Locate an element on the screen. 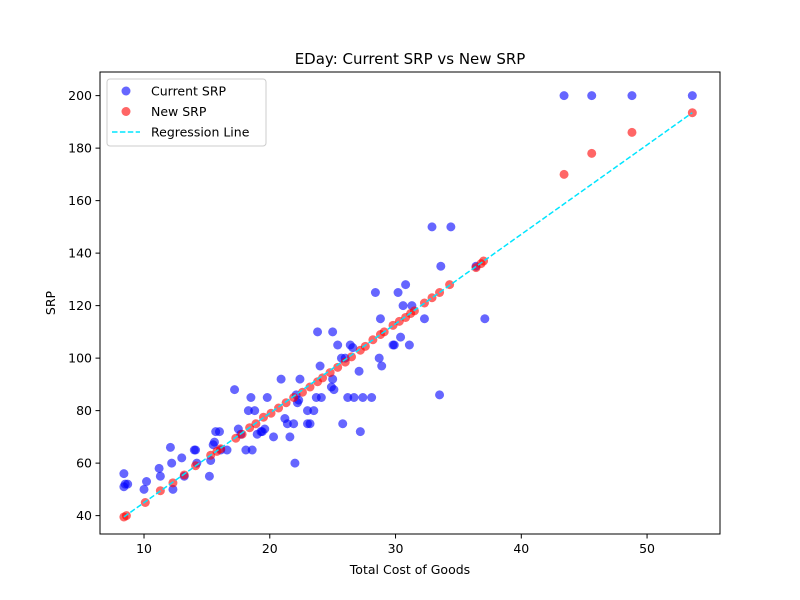 The image size is (800, 600). legend-label-current-srp: Current SRP is located at coordinates (189, 91).